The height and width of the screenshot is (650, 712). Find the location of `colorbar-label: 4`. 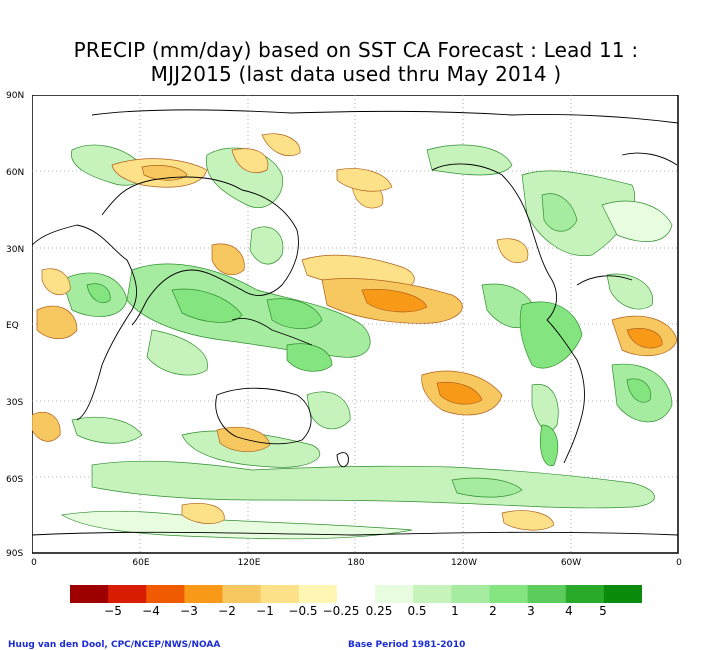

colorbar-label: 4 is located at coordinates (569, 611).